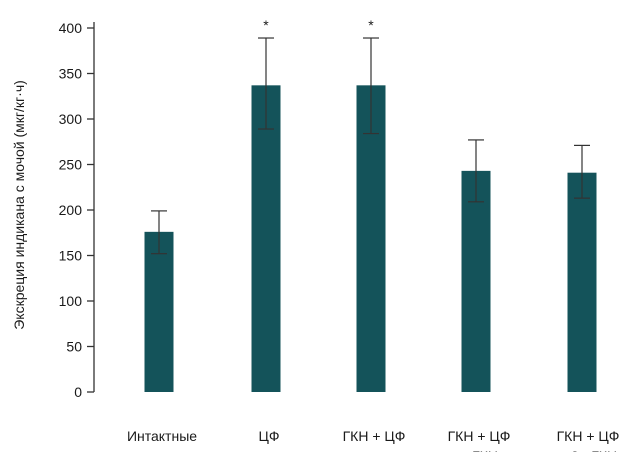 Image resolution: width=626 pixels, height=452 pixels. Describe the element at coordinates (71, 28) in the screenshot. I see `y-tick-label: 400` at that location.